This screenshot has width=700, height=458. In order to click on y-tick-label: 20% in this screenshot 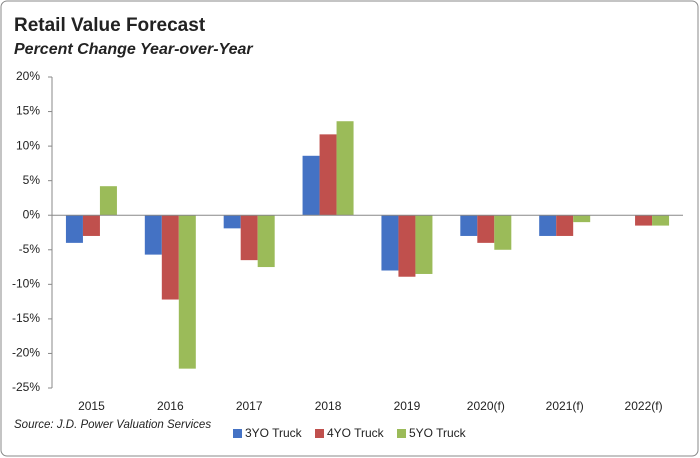, I will do `click(28, 76)`.